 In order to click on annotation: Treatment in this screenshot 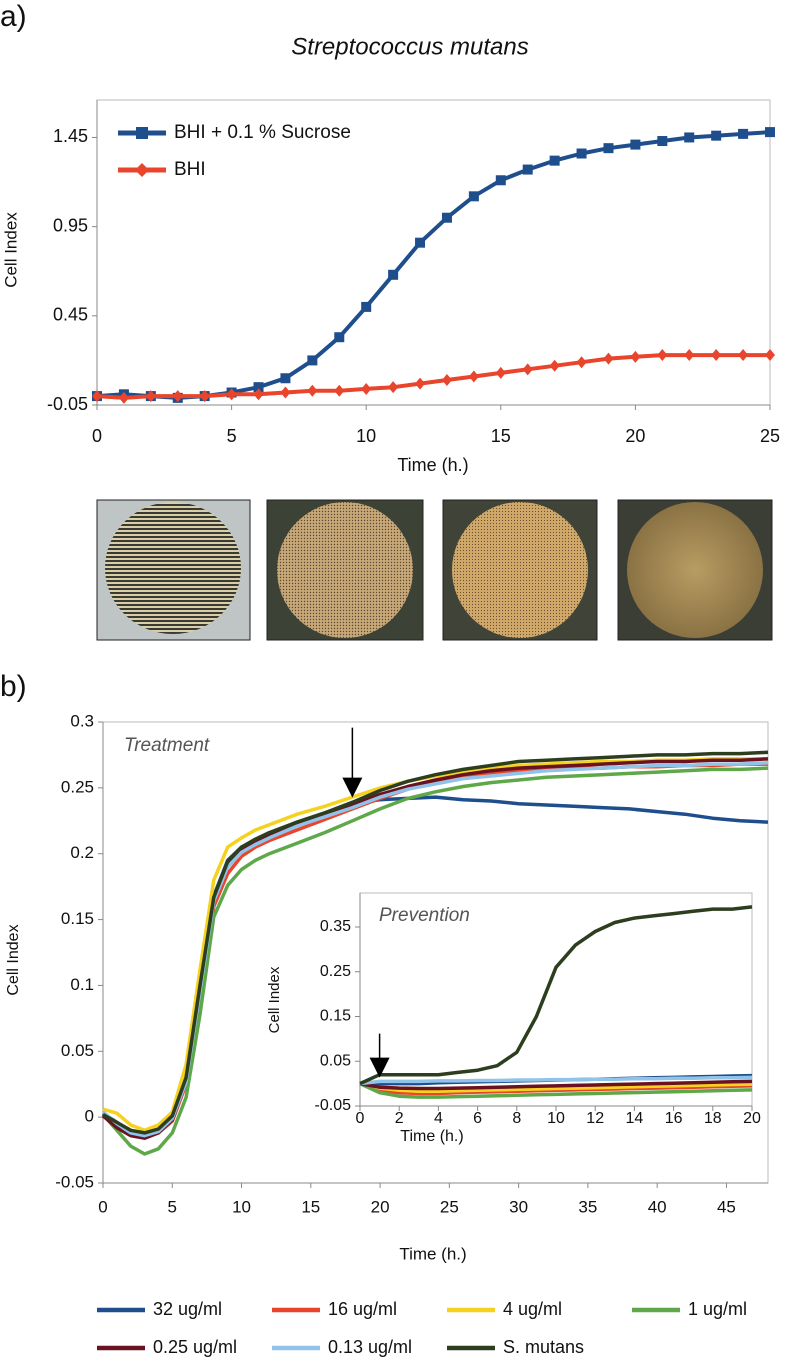, I will do `click(167, 745)`.